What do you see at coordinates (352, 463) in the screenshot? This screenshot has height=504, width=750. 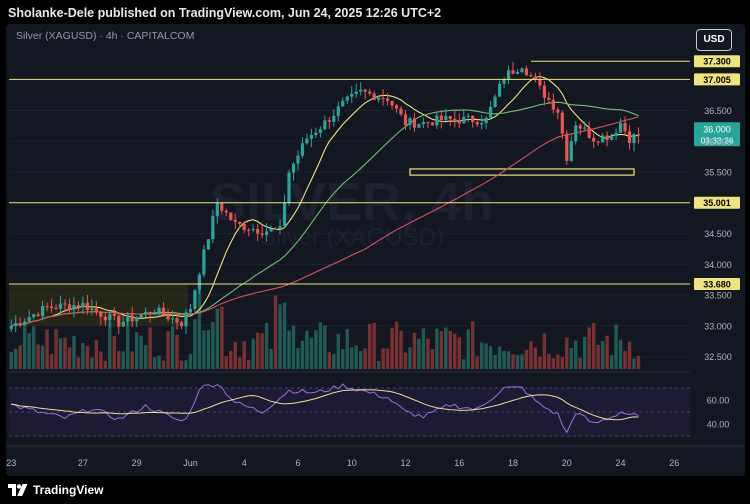 I see `time-tick-label: 10` at bounding box center [352, 463].